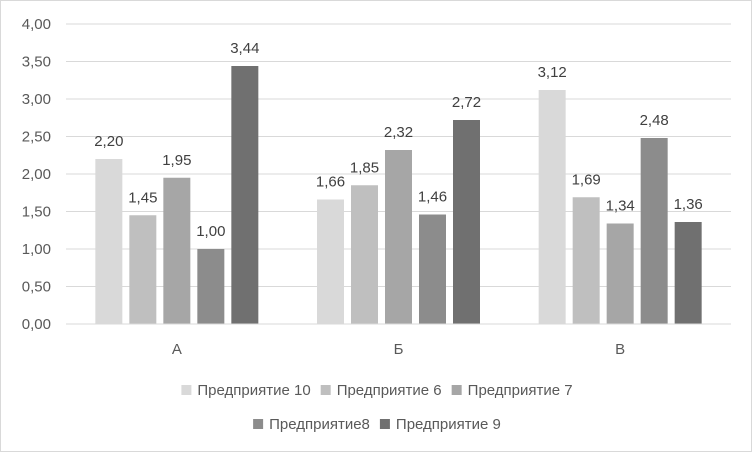 This screenshot has width=752, height=453. I want to click on y-tick-label: 0,50, so click(36, 287).